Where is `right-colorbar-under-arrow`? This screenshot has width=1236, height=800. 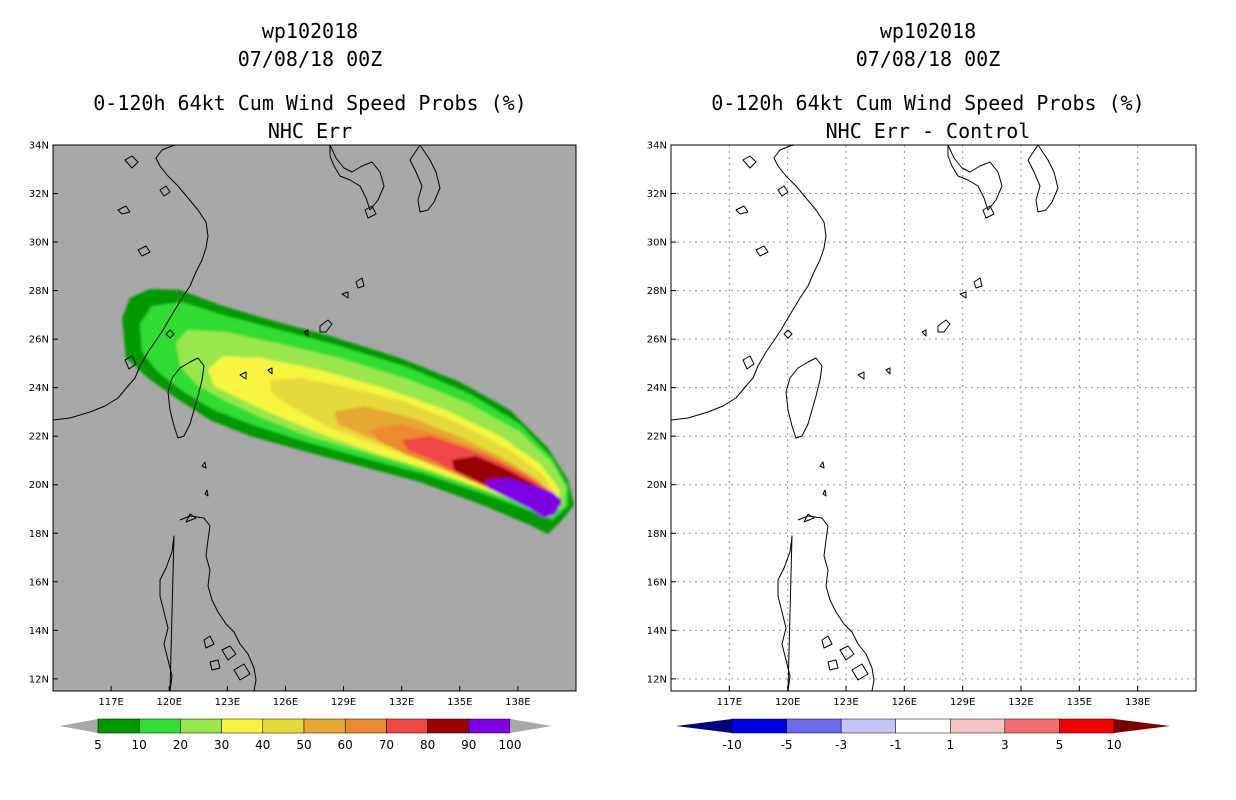
right-colorbar-under-arrow is located at coordinates (704, 726).